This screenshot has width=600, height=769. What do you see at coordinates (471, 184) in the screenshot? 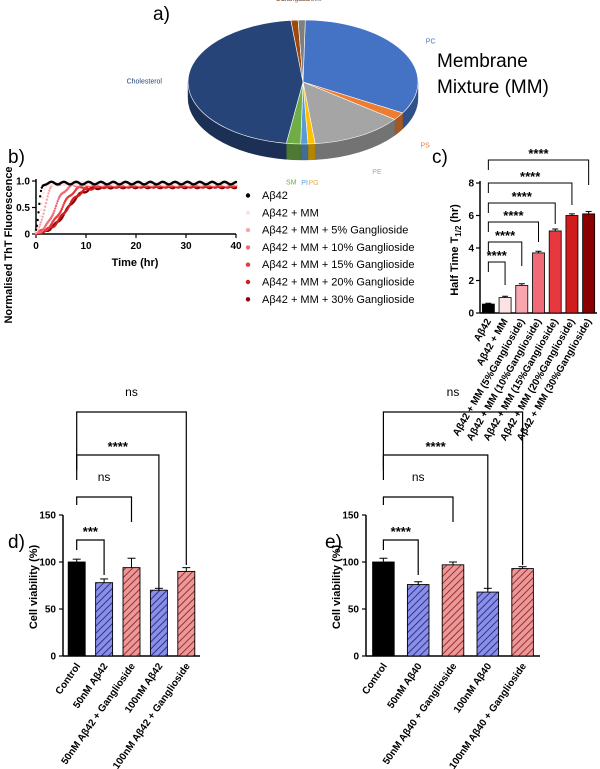
I see `c-y-tick-label: 8` at bounding box center [471, 184].